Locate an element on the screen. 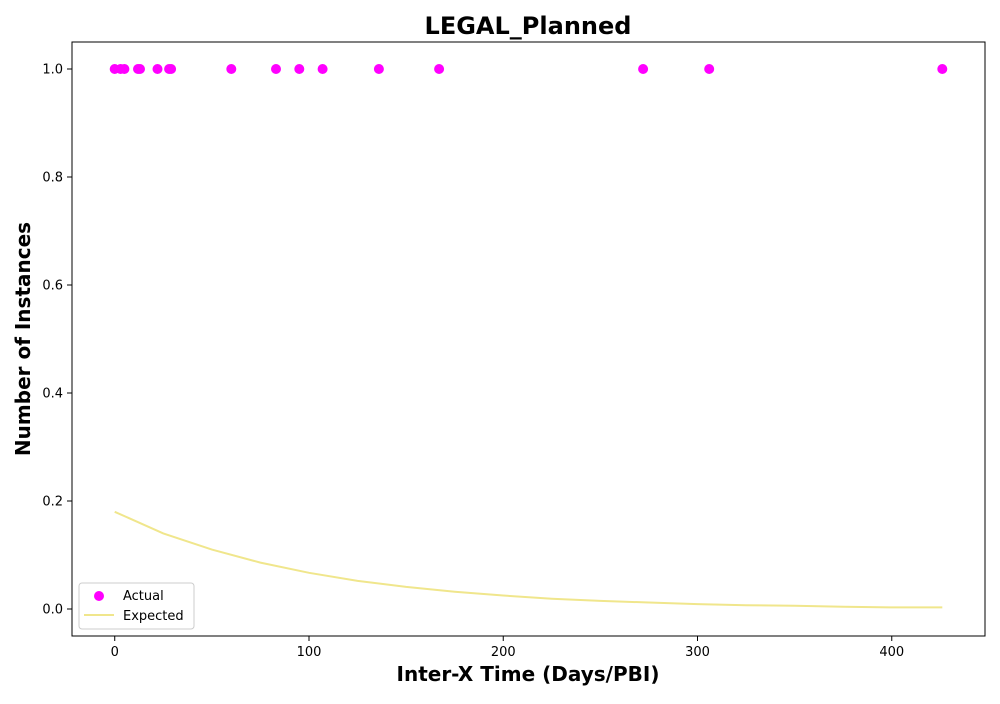 This screenshot has height=704, width=1000. chart-title: LEGAL_Planned is located at coordinates (528, 26).